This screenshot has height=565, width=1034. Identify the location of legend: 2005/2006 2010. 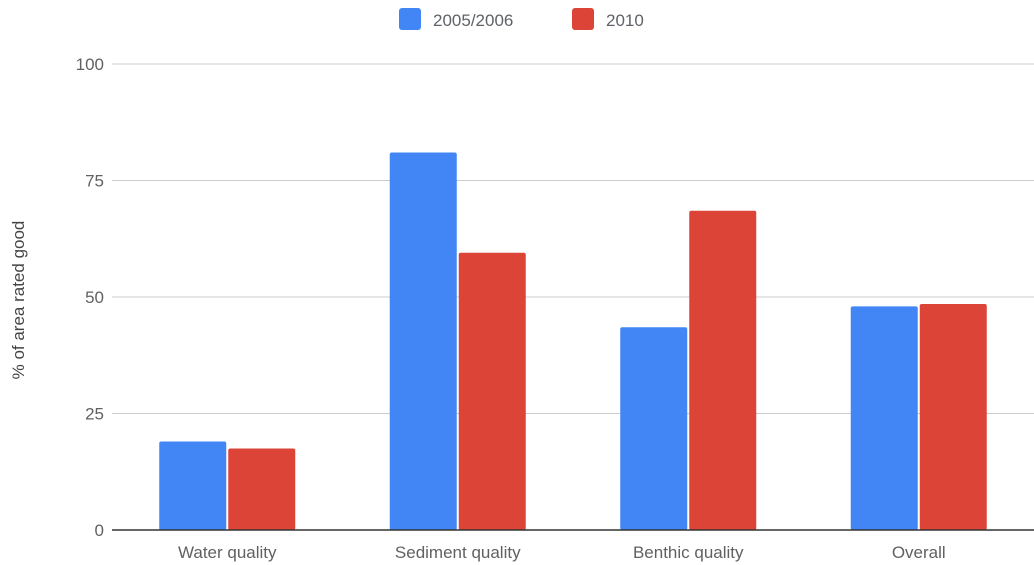
(521, 19).